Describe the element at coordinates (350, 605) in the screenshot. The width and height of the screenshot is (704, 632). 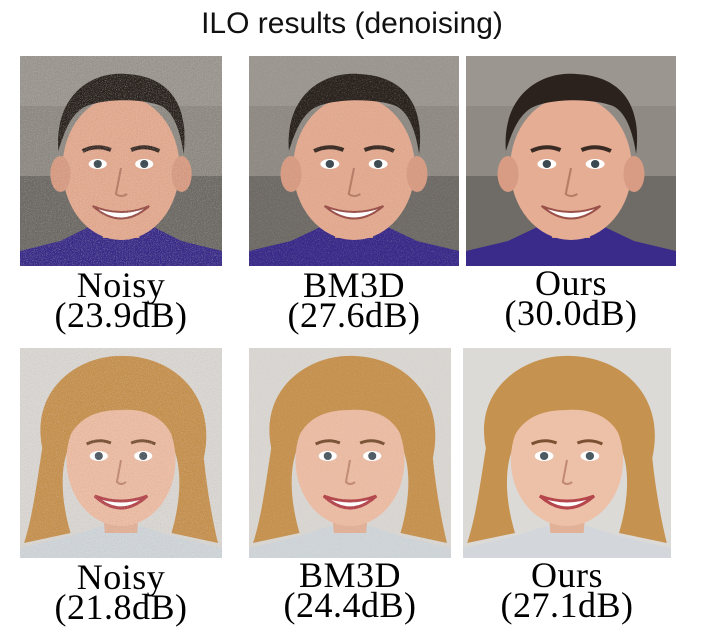
I see `psnr-label: (24.4dB)` at that location.